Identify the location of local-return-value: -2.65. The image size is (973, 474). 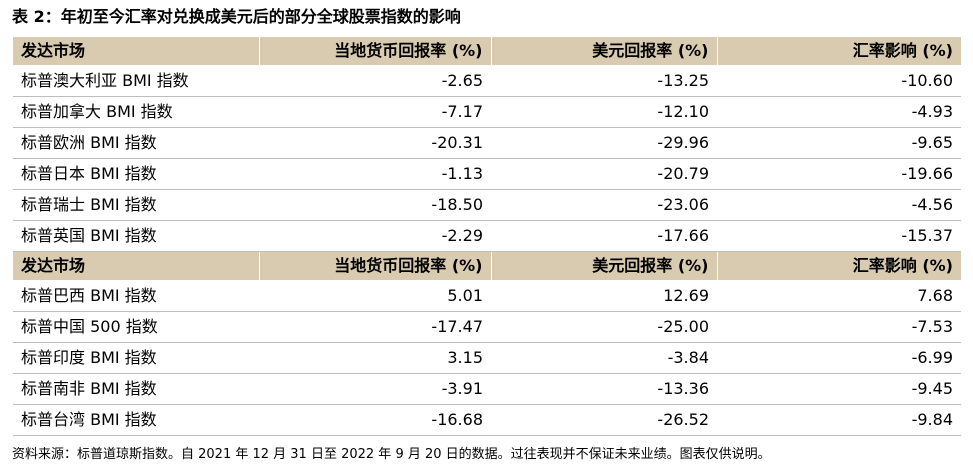
(375, 81).